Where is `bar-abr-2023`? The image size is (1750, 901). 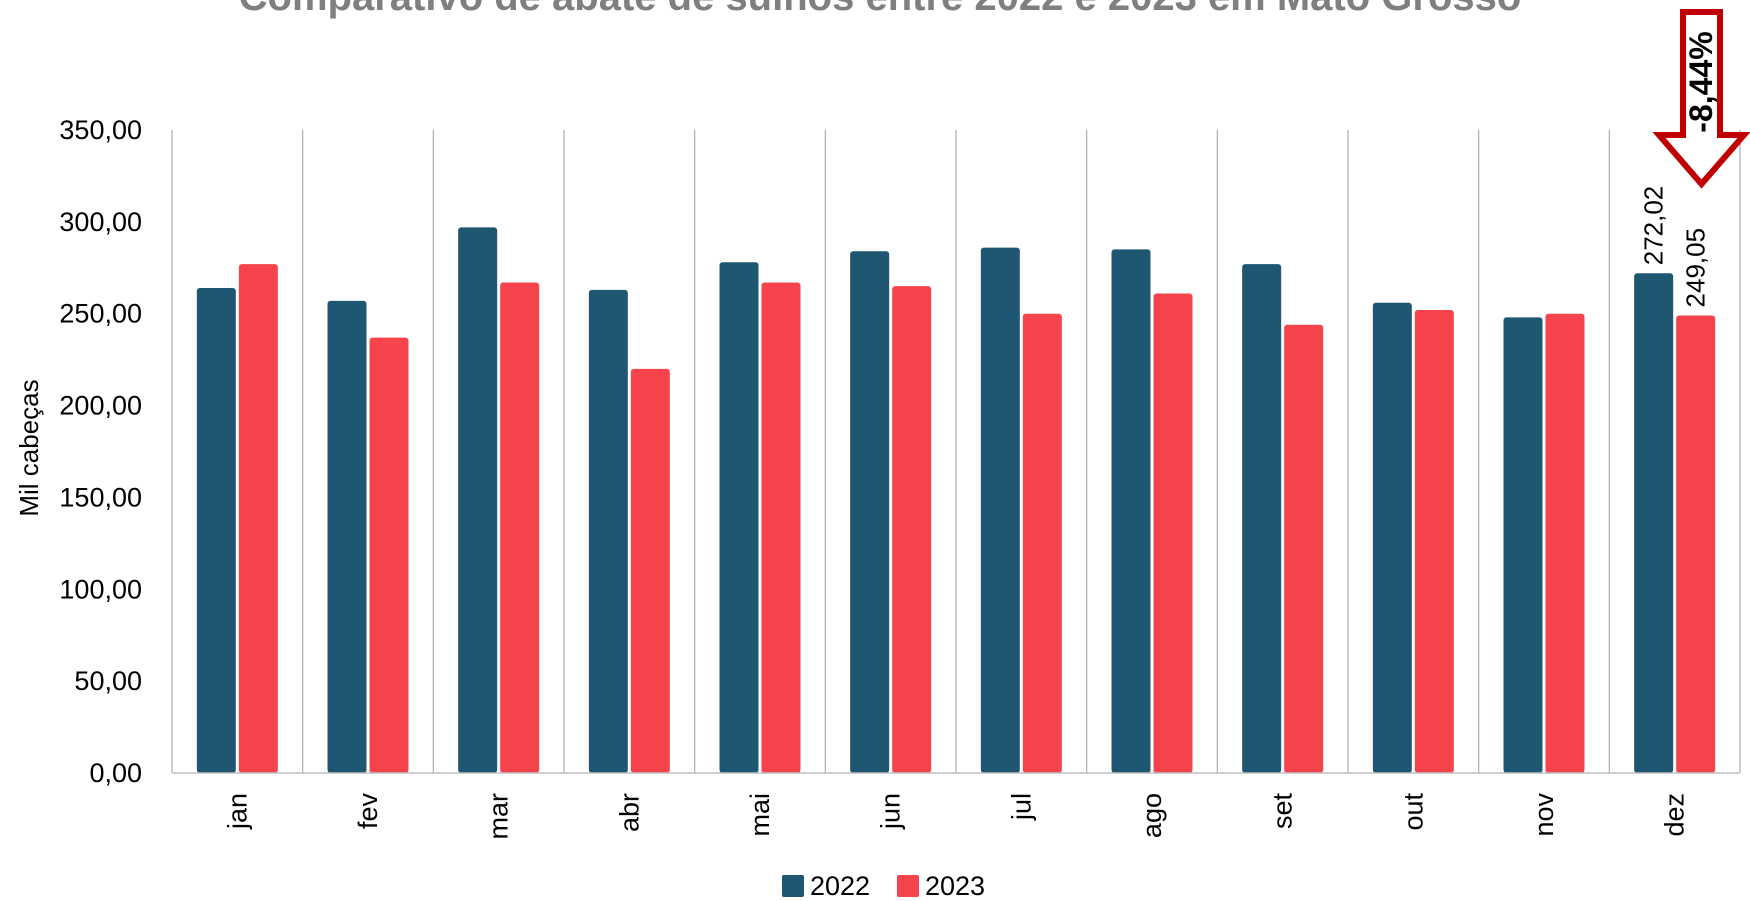 bar-abr-2023 is located at coordinates (650, 570).